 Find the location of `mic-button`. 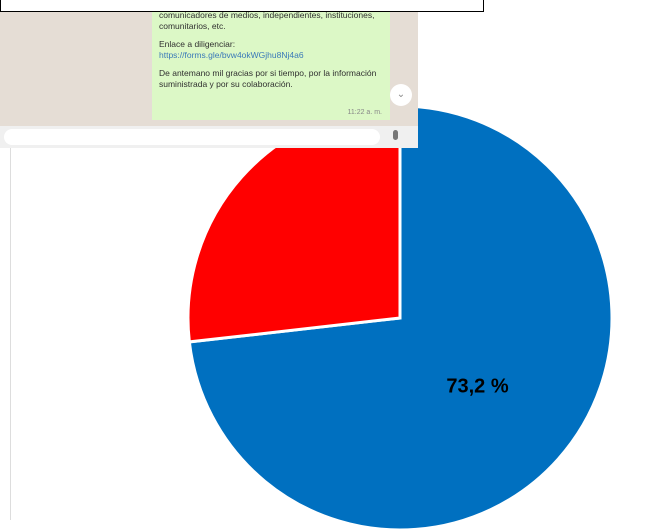

mic-button is located at coordinates (395, 135).